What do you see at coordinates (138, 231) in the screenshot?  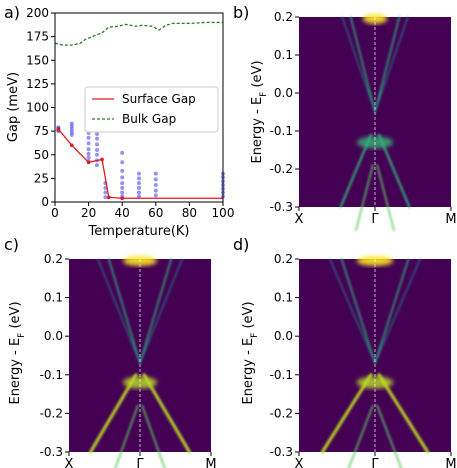 I see `panel-a-xlabel: Temperature(K)` at bounding box center [138, 231].